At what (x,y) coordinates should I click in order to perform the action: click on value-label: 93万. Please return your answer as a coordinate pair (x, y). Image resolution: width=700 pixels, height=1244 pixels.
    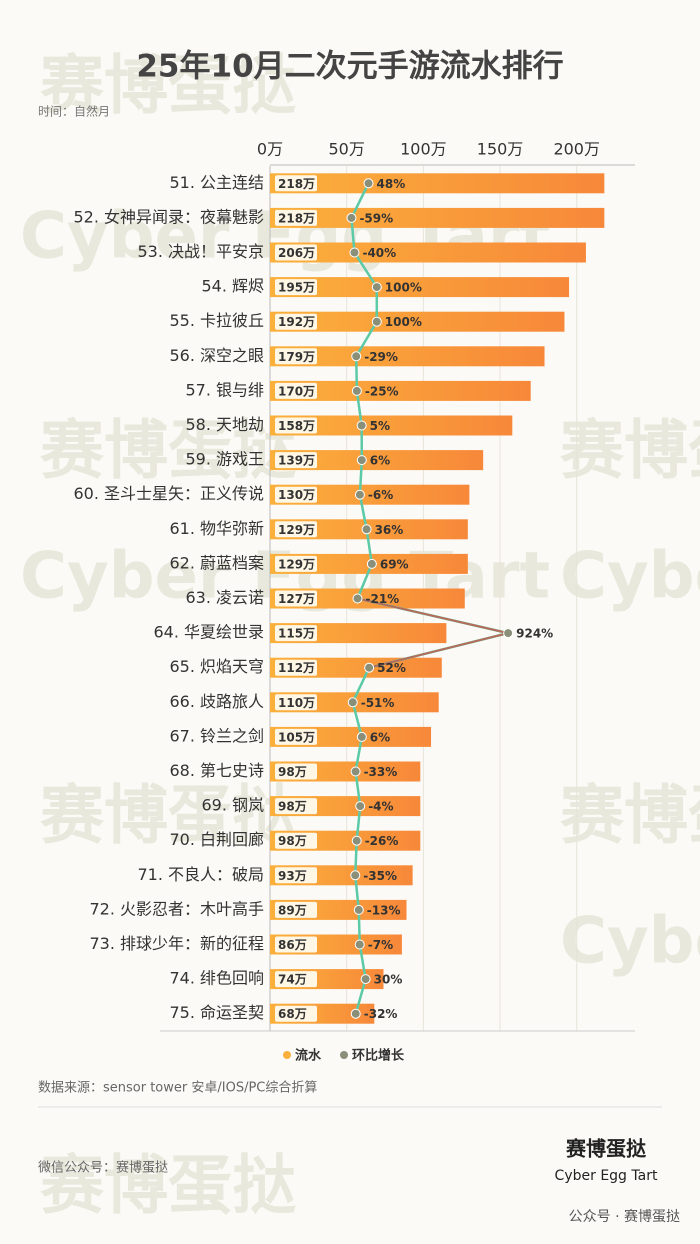
    Looking at the image, I should click on (292, 876).